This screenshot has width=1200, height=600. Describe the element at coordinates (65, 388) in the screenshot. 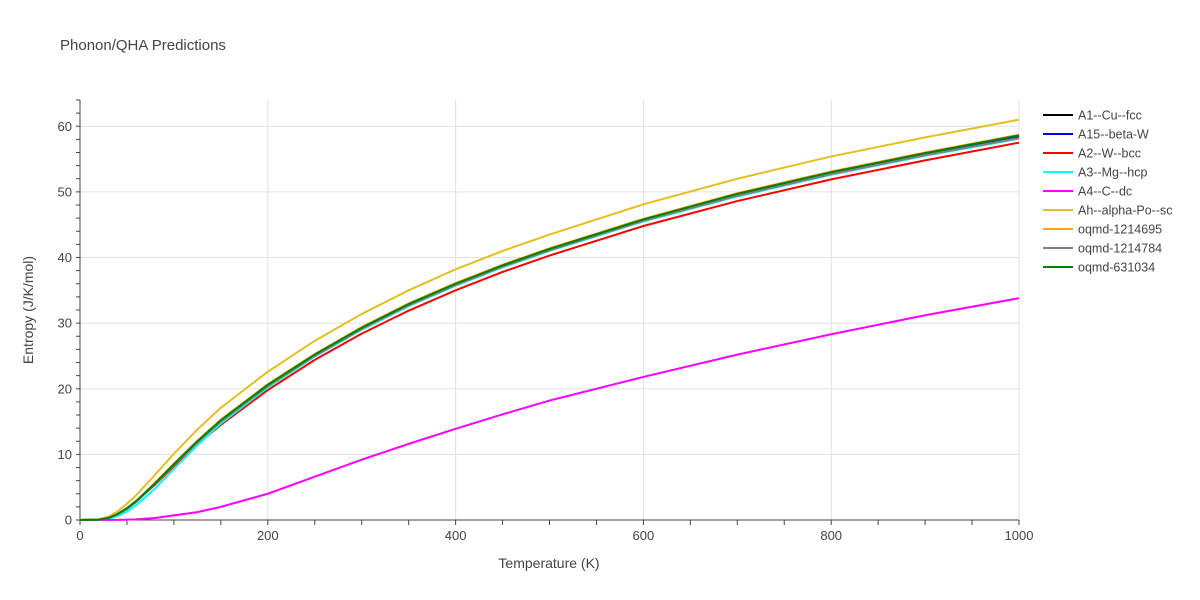

I see `y-tick-label: 20` at that location.